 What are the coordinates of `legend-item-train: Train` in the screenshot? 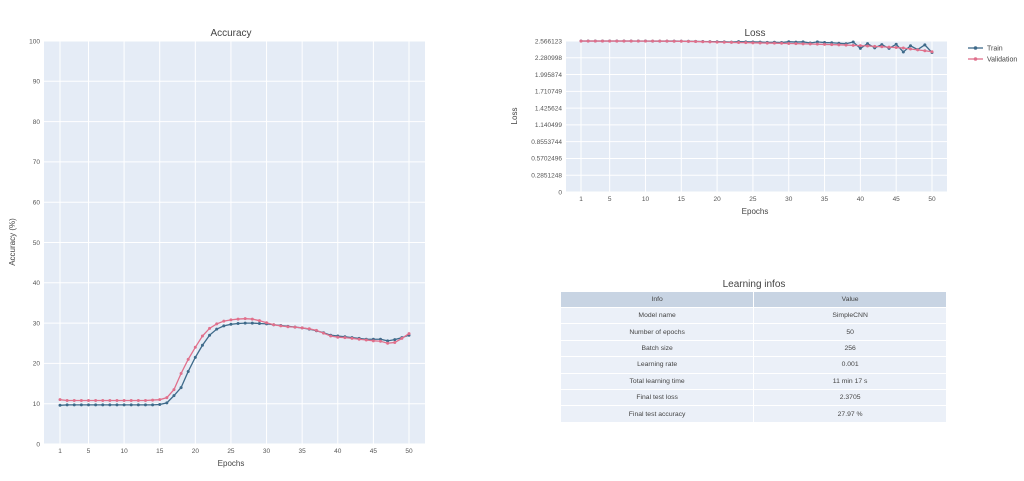 It's located at (985, 49).